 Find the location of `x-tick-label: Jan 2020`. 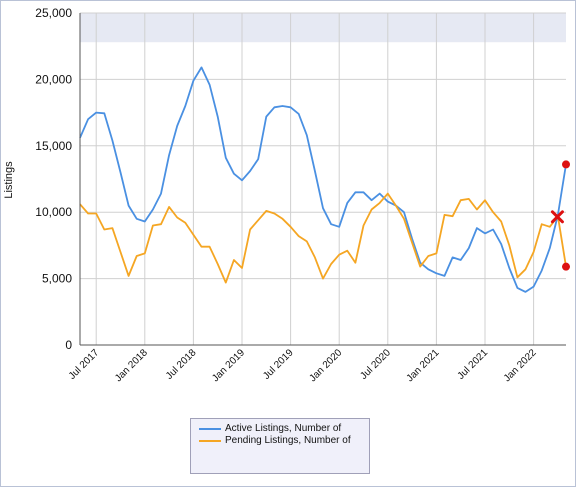

x-tick-label: Jan 2020 is located at coordinates (325, 365).